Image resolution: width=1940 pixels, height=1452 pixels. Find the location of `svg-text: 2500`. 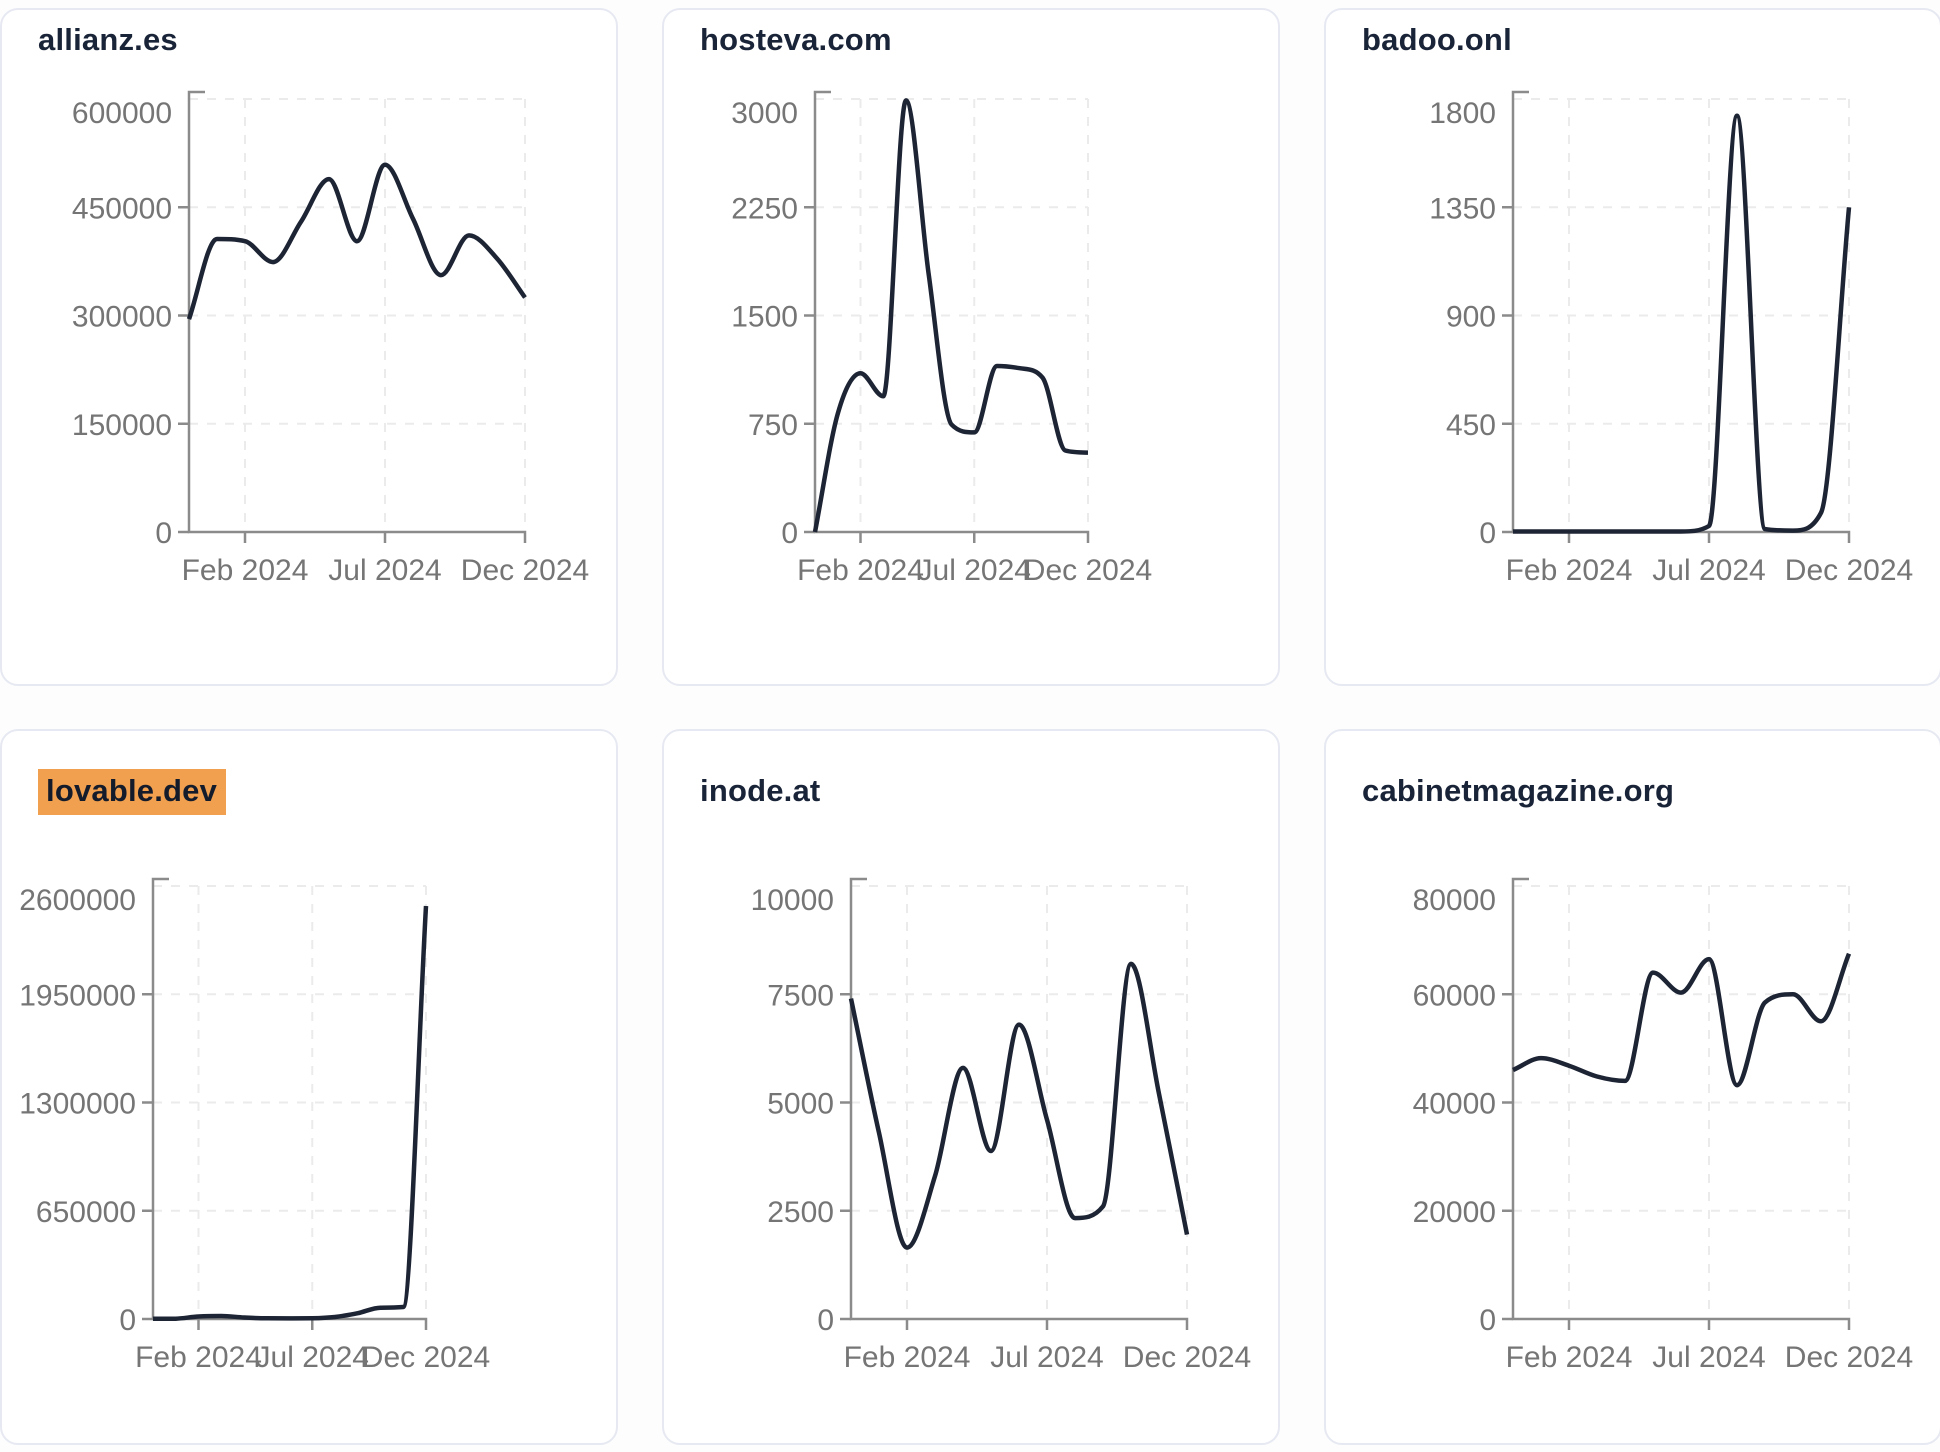

svg-text: 2500 is located at coordinates (800, 1212).